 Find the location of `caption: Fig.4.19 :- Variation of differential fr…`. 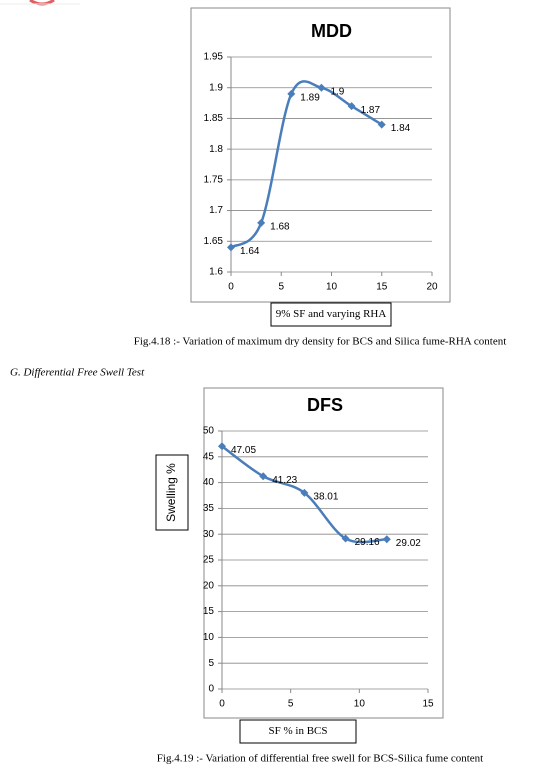

caption: Fig.4.19 :- Variation of differential fr… is located at coordinates (320, 759).